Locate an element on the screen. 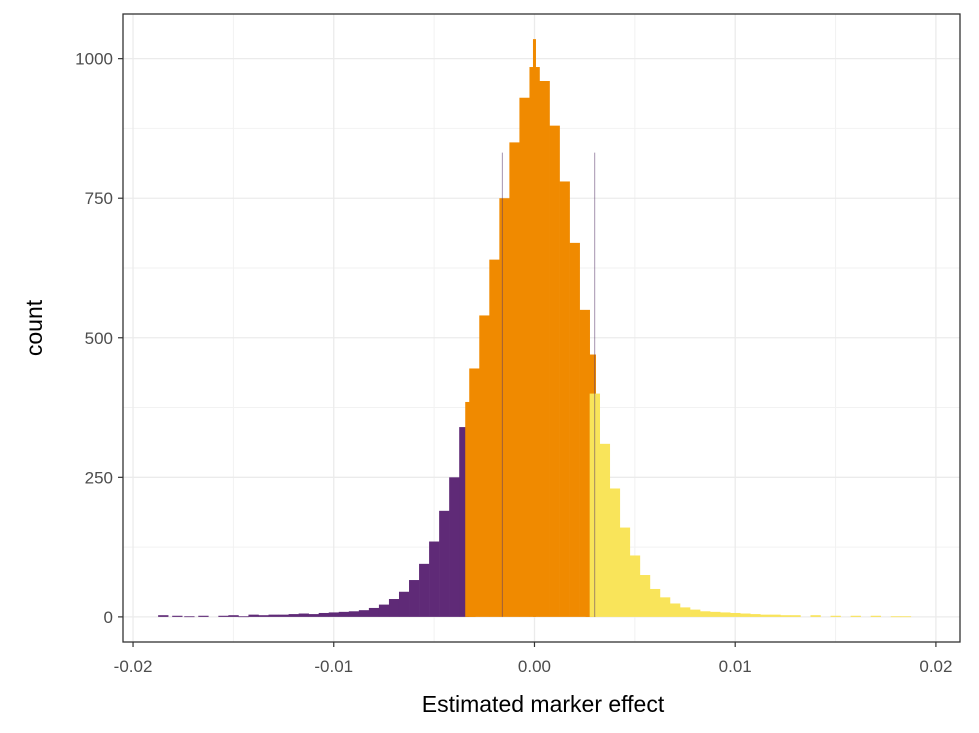 The width and height of the screenshot is (979, 733). y-tick-label: 750 is located at coordinates (99, 198).